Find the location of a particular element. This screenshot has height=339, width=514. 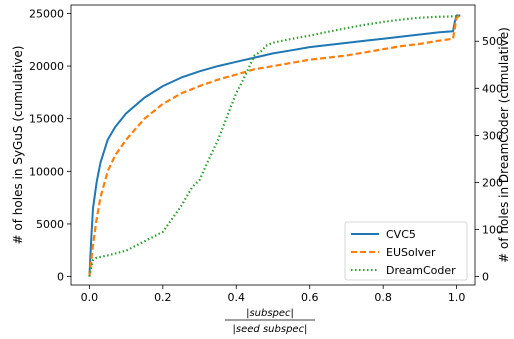

x-tick-label: 0.4 is located at coordinates (237, 297).